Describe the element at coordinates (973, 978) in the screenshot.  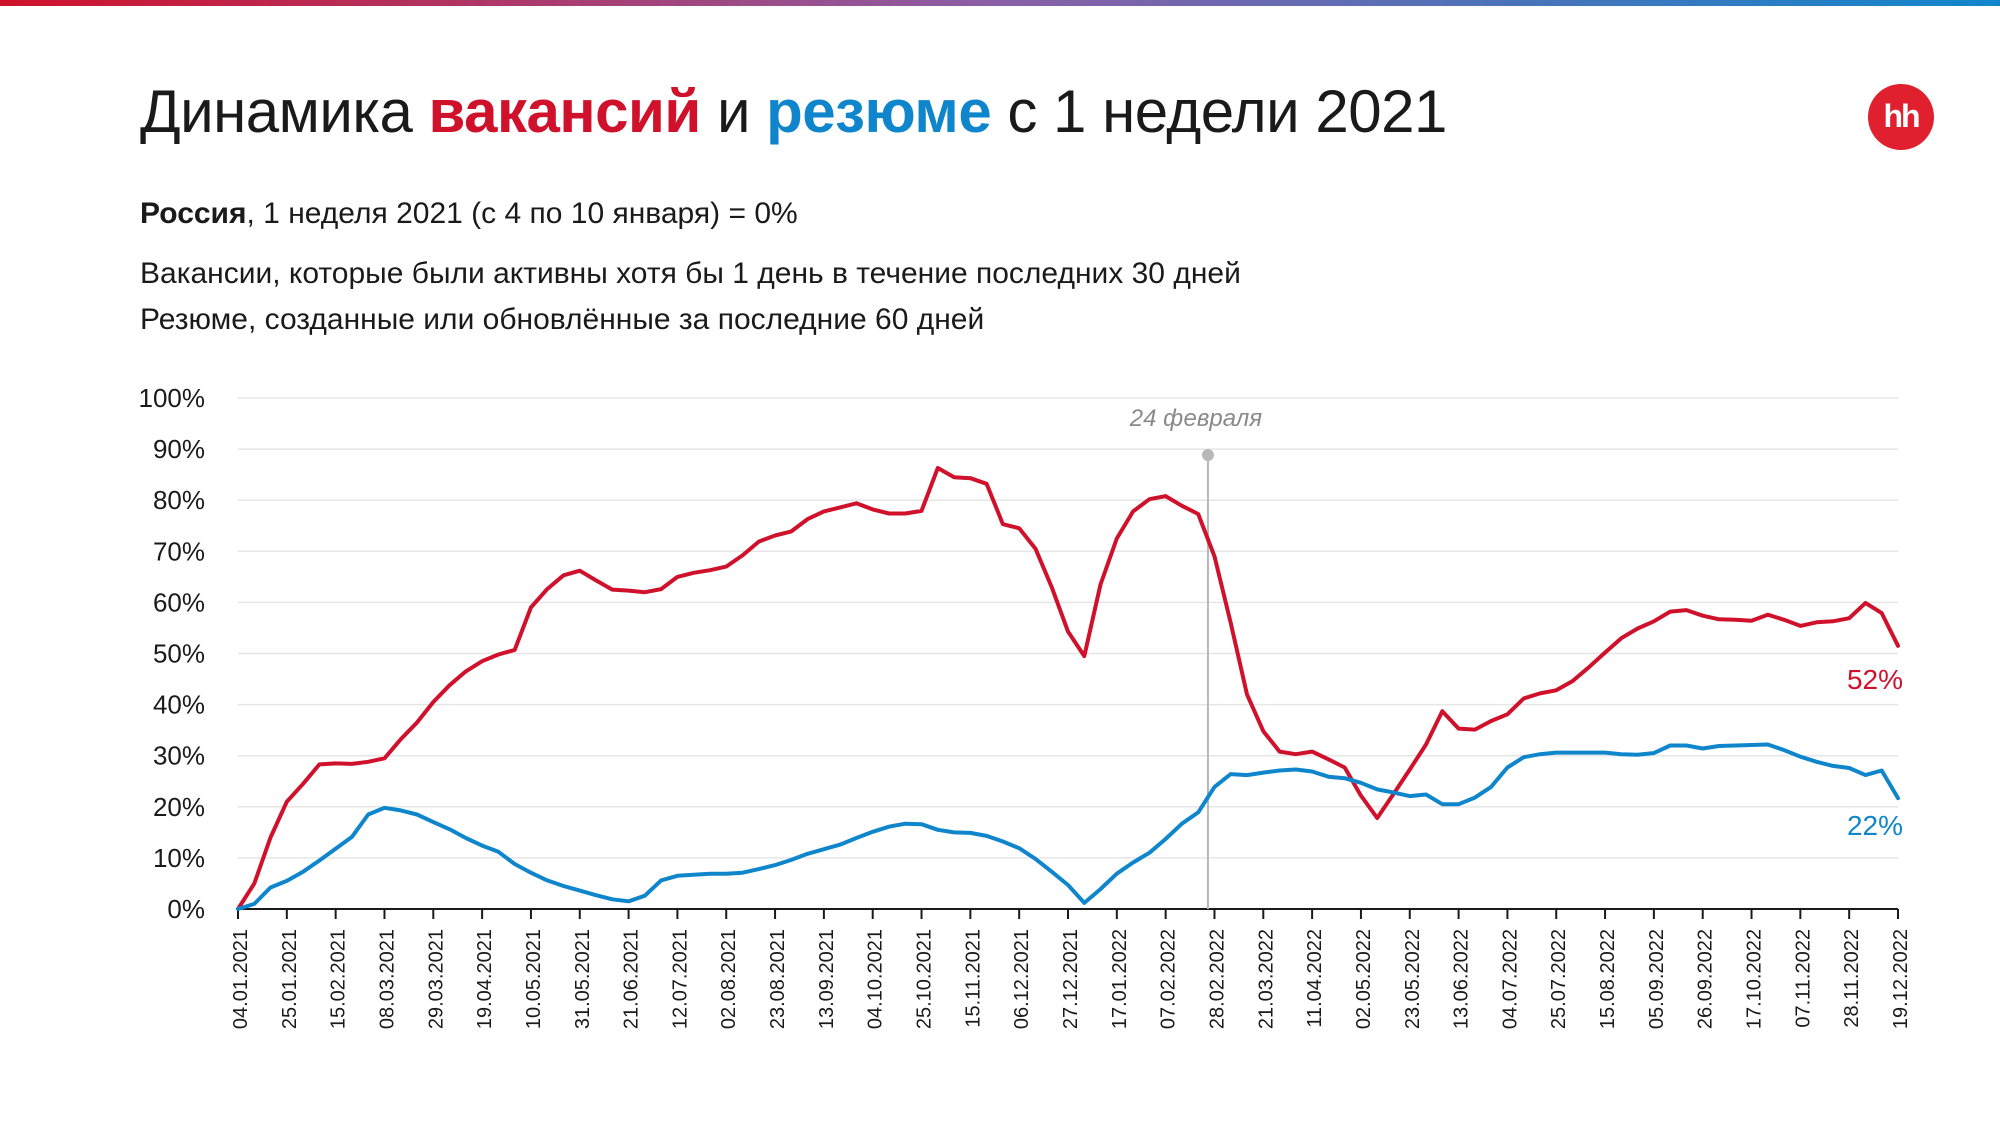
I see `x-tick-label: 15.11.2021` at that location.